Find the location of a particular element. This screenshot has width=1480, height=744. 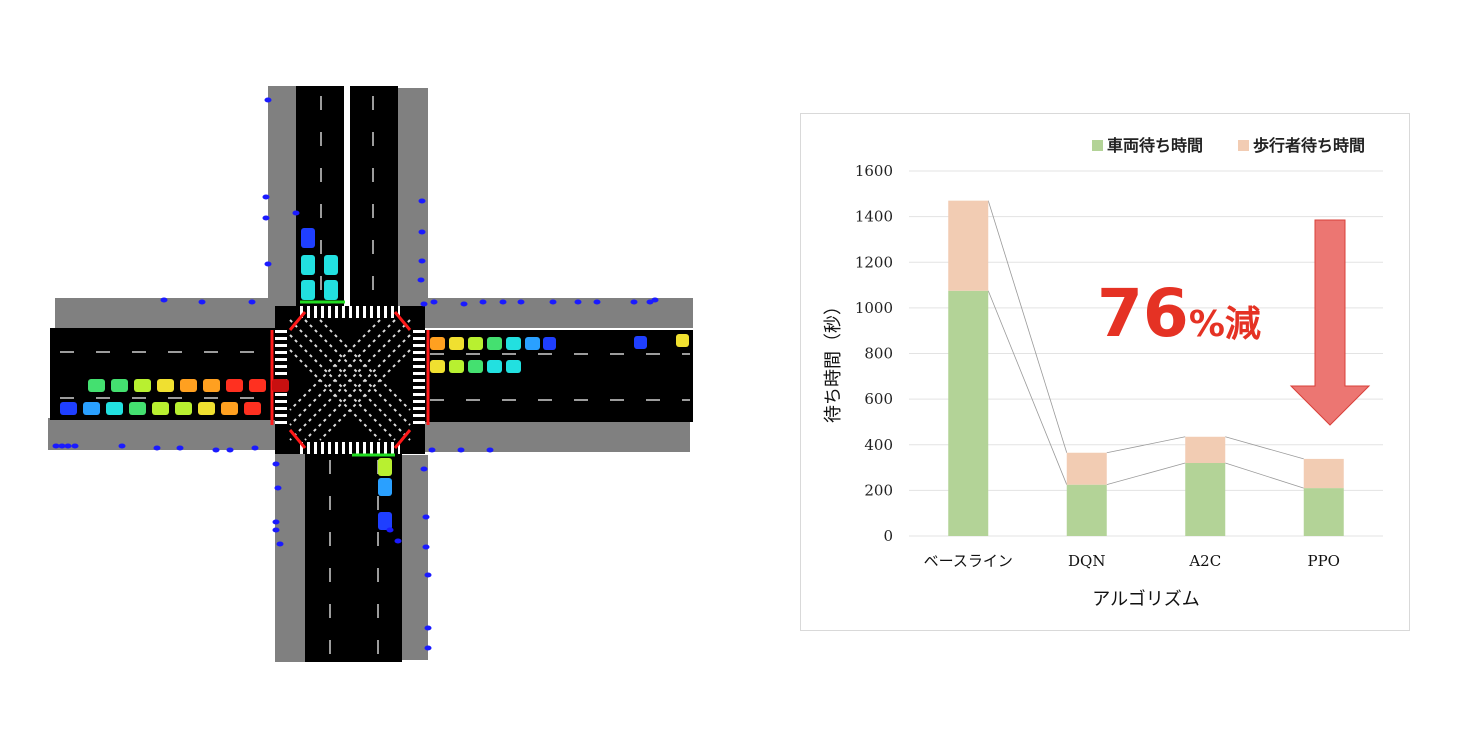

y-tick-label: 1400 is located at coordinates (874, 217).